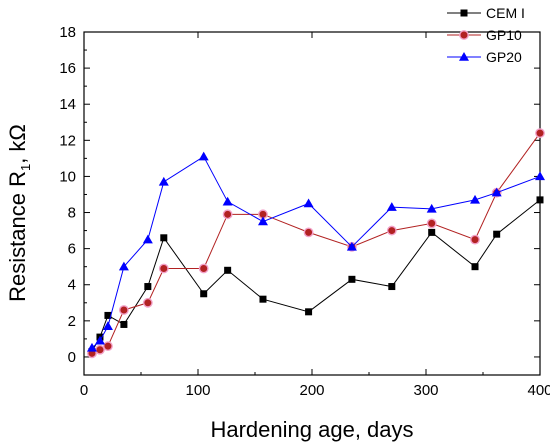 The height and width of the screenshot is (446, 550). I want to click on x-tick-label-0: 0, so click(84, 390).